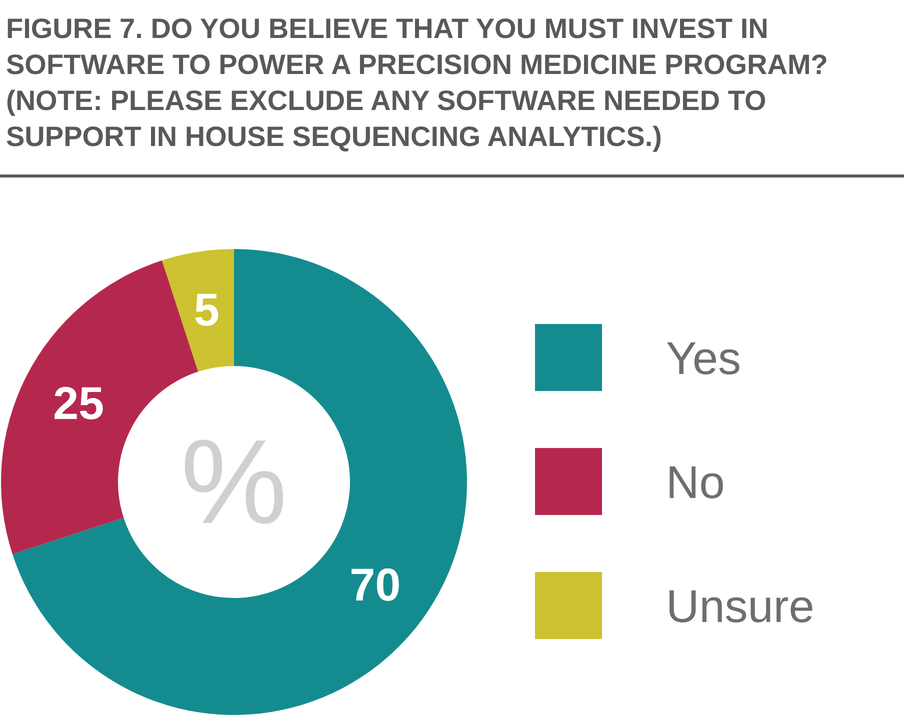 This screenshot has height=717, width=916. I want to click on legend-label: Yes, so click(704, 358).